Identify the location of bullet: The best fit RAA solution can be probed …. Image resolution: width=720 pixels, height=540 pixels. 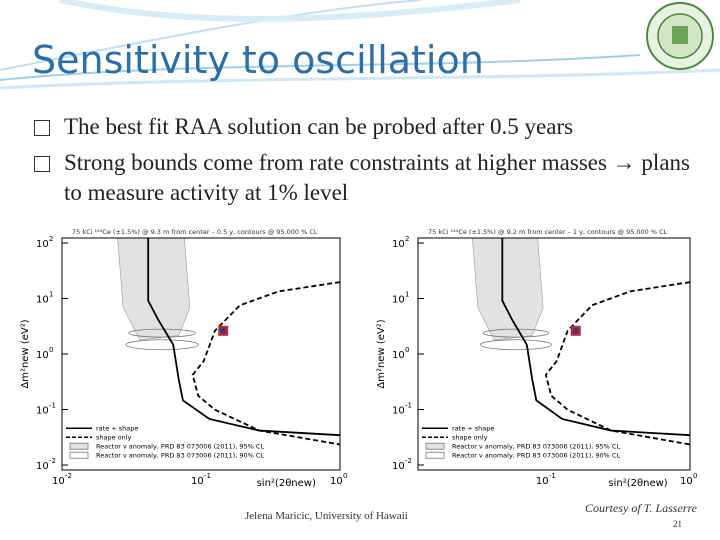
(365, 127).